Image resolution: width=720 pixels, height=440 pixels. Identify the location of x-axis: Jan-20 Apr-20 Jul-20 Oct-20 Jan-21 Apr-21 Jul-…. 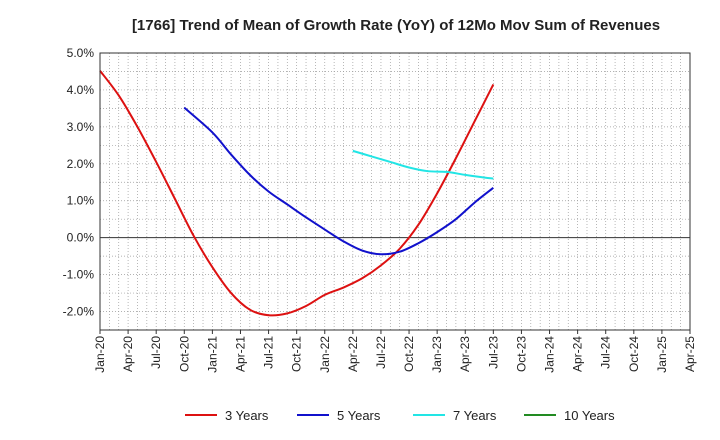
(395, 351).